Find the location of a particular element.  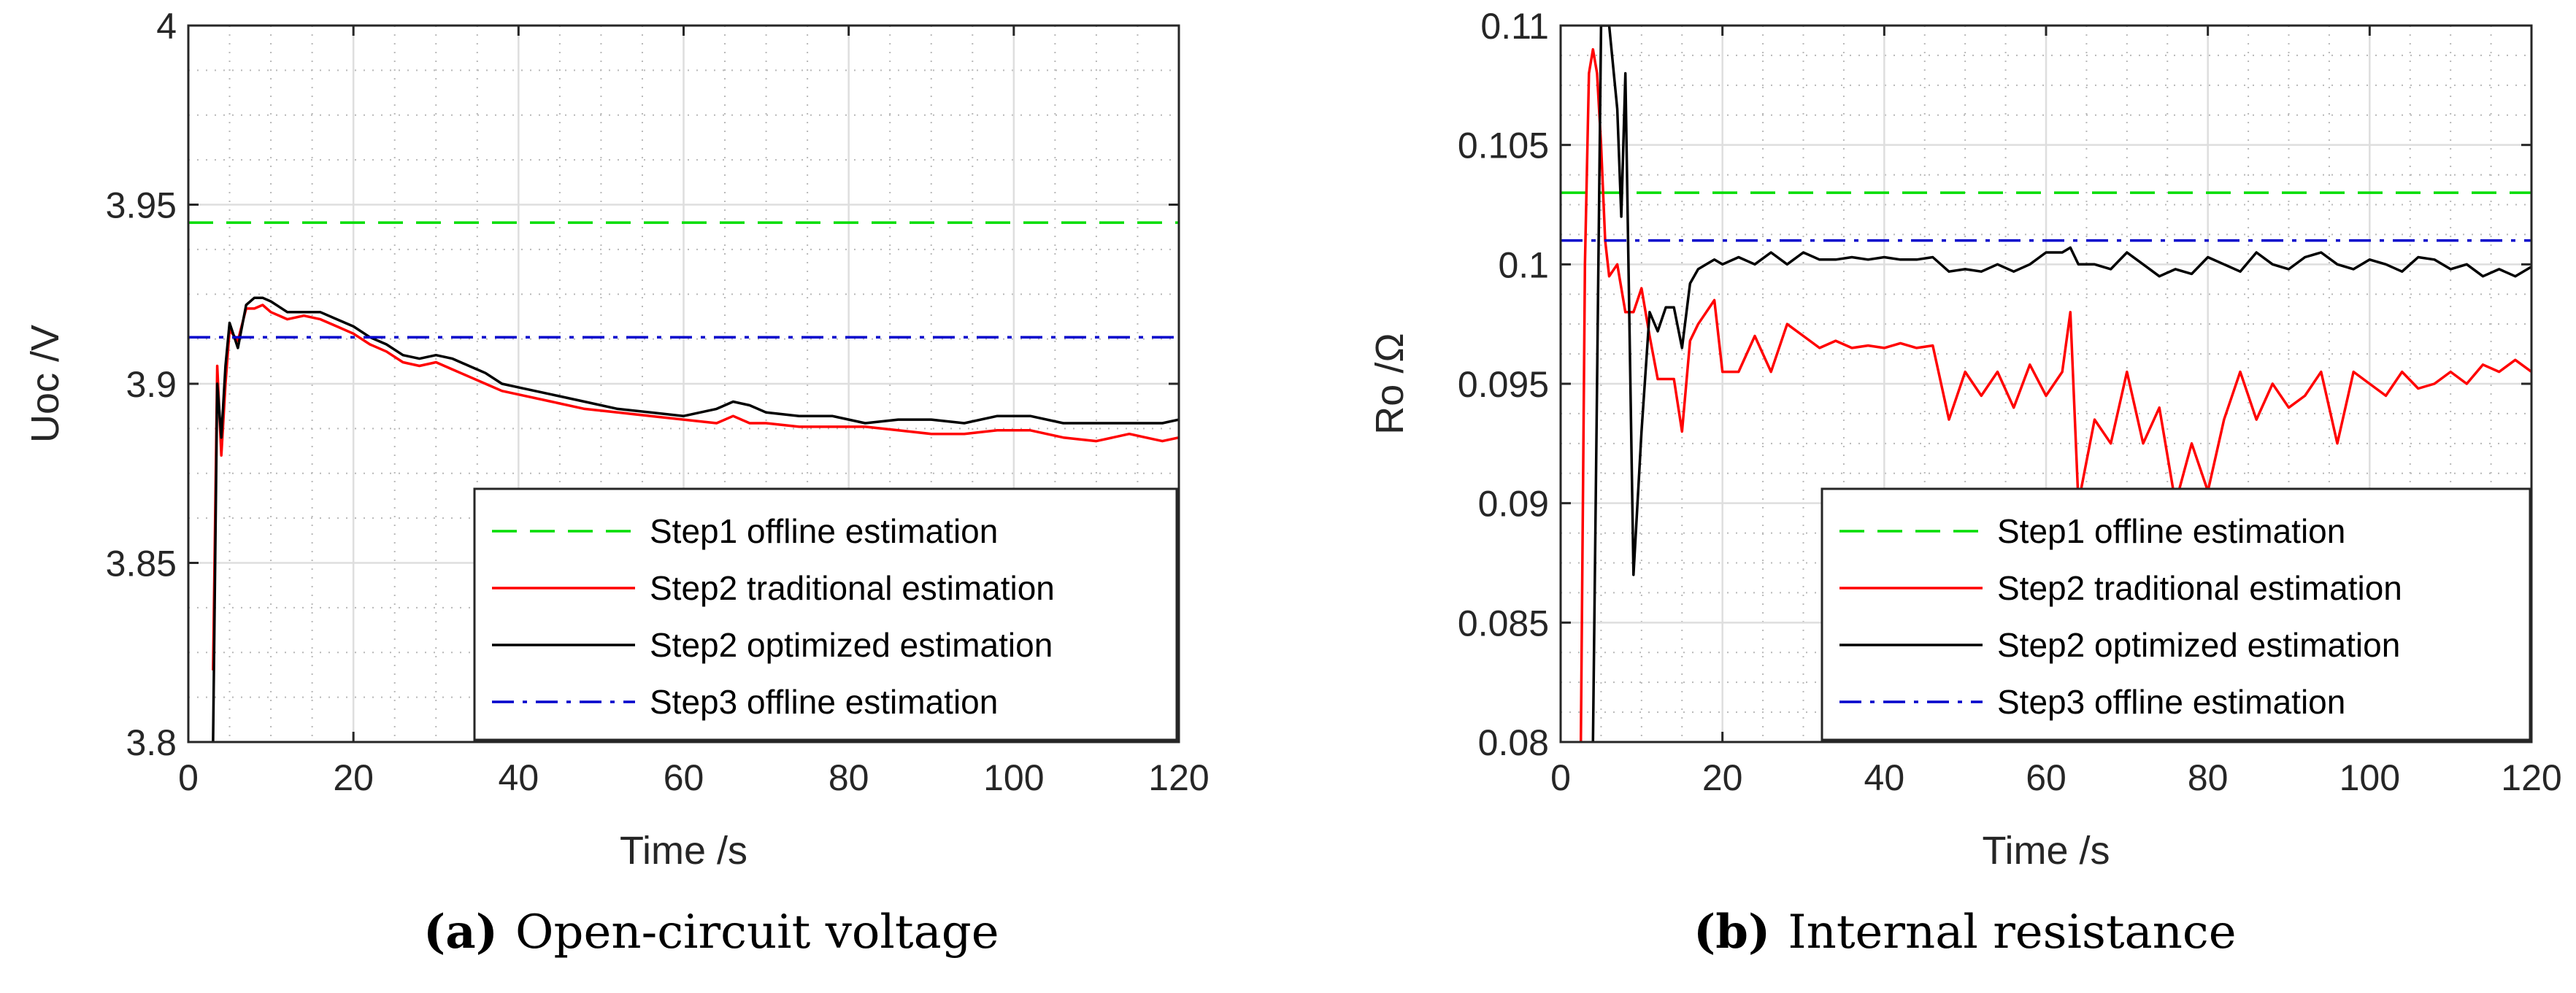

caption-text-b: Internal resistance is located at coordinates (2012, 932).